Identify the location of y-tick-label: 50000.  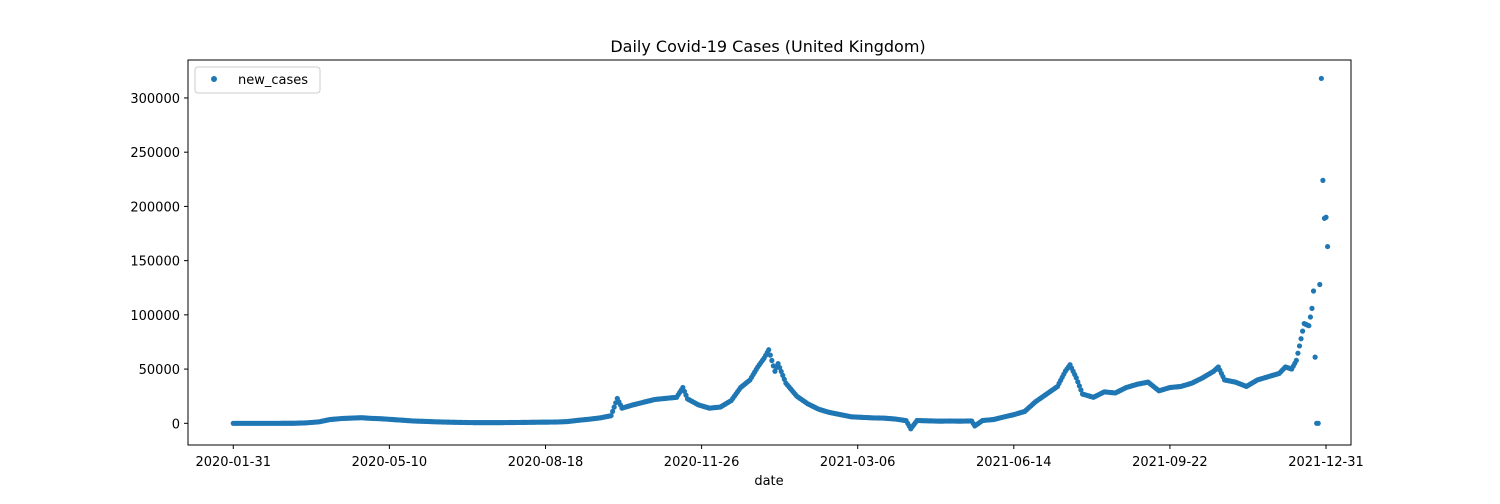
(159, 370).